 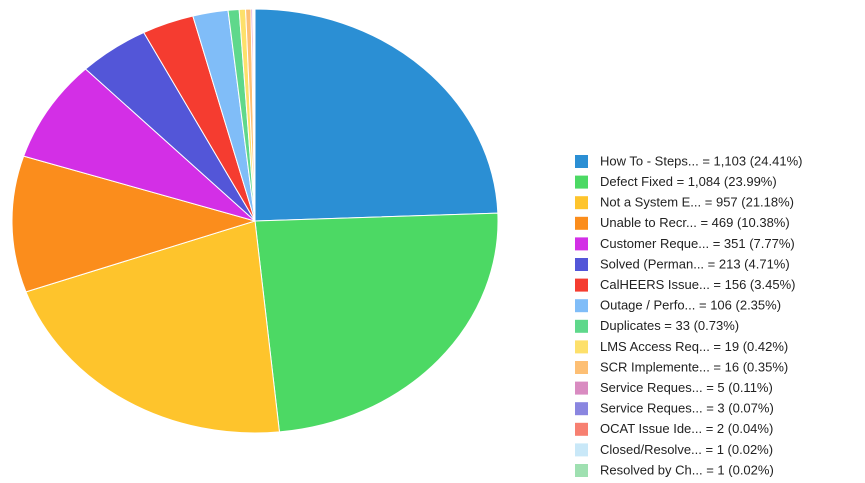 I want to click on legend-label: Solved (Perman... = 213 (4.71%), so click(x=695, y=263).